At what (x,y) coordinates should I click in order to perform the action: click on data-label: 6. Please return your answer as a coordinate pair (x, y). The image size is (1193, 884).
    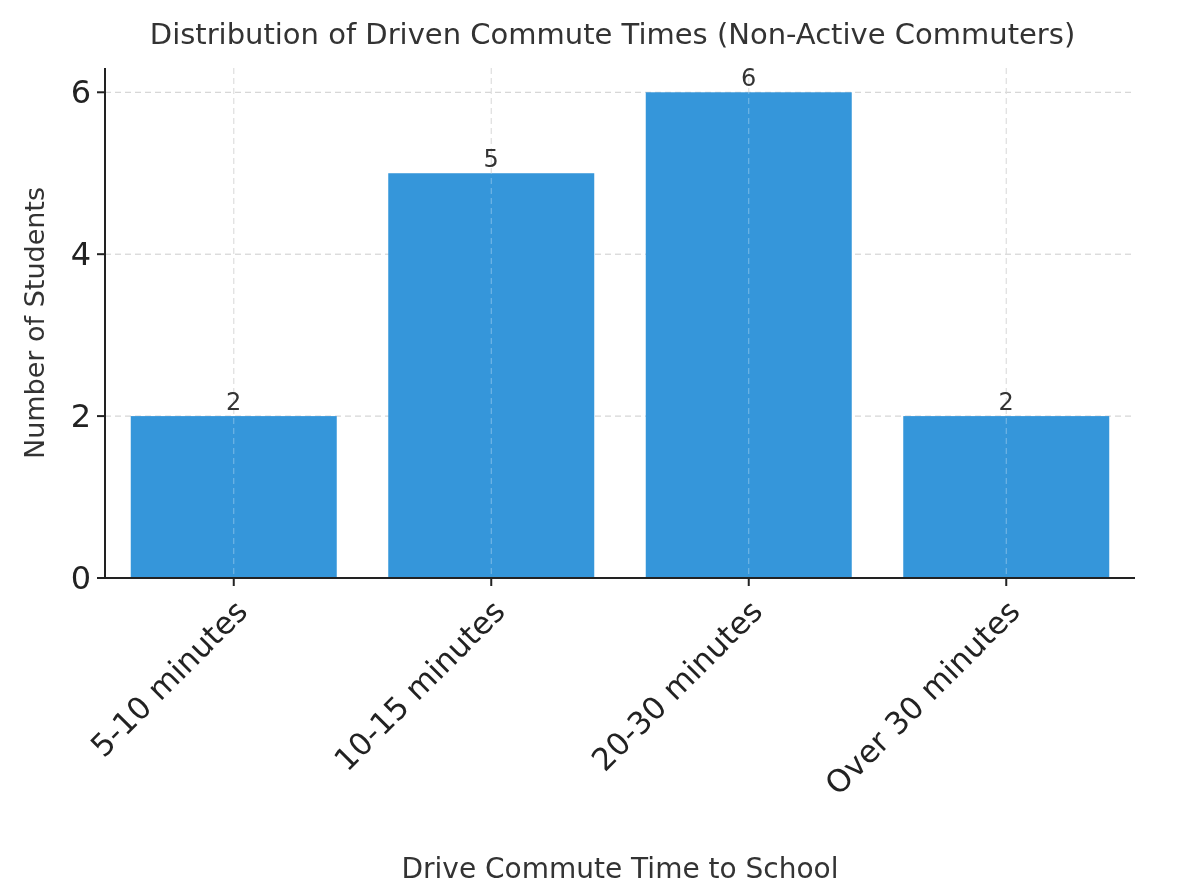
    Looking at the image, I should click on (749, 78).